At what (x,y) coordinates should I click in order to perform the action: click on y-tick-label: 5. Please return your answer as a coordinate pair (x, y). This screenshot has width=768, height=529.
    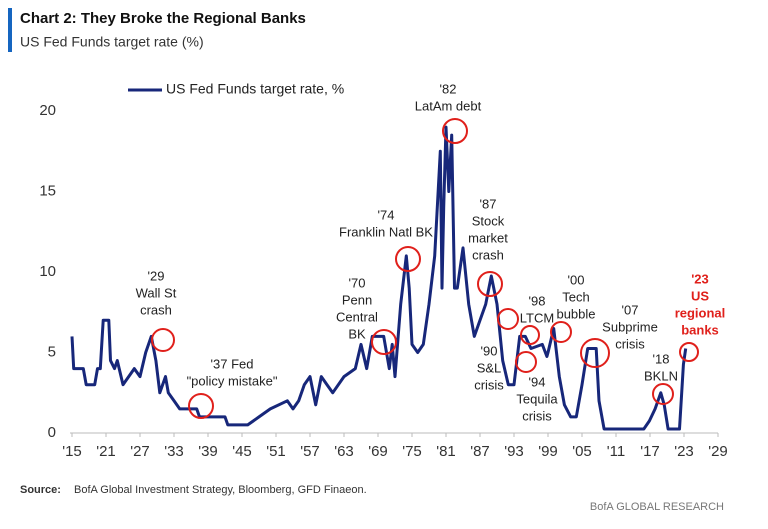
    Looking at the image, I should click on (52, 351).